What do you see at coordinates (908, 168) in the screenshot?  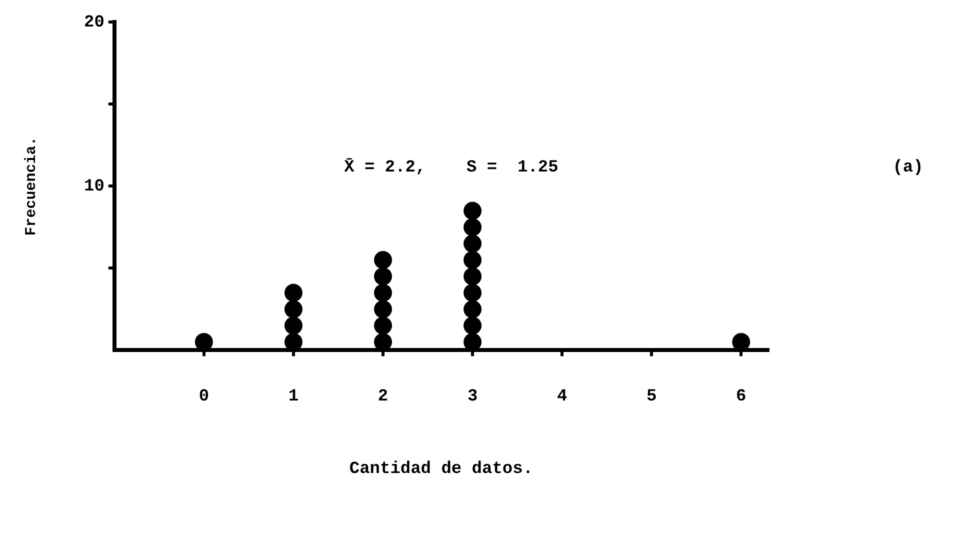 I see `text: (a)` at bounding box center [908, 168].